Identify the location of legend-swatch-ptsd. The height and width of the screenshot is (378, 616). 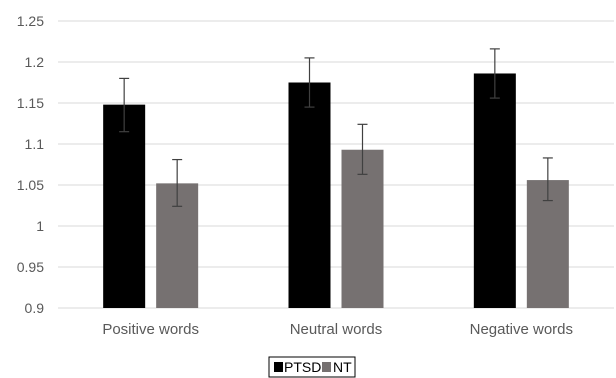
(278, 367).